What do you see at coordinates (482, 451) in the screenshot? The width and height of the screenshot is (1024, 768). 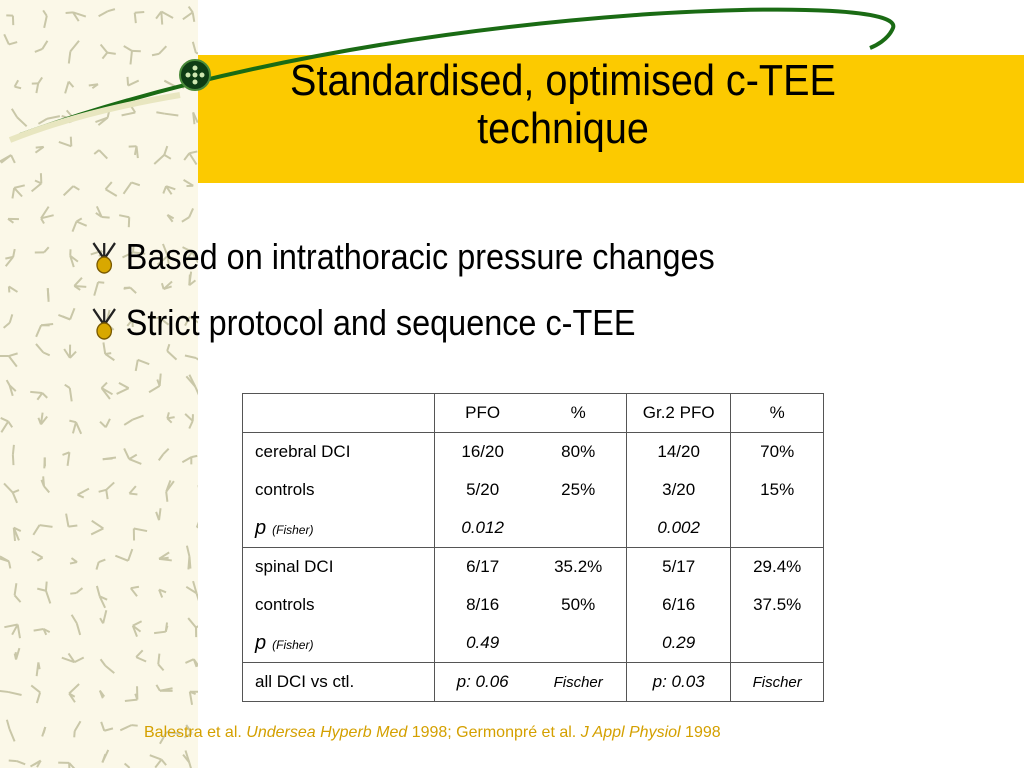 I see `table-cell: 16/20` at bounding box center [482, 451].